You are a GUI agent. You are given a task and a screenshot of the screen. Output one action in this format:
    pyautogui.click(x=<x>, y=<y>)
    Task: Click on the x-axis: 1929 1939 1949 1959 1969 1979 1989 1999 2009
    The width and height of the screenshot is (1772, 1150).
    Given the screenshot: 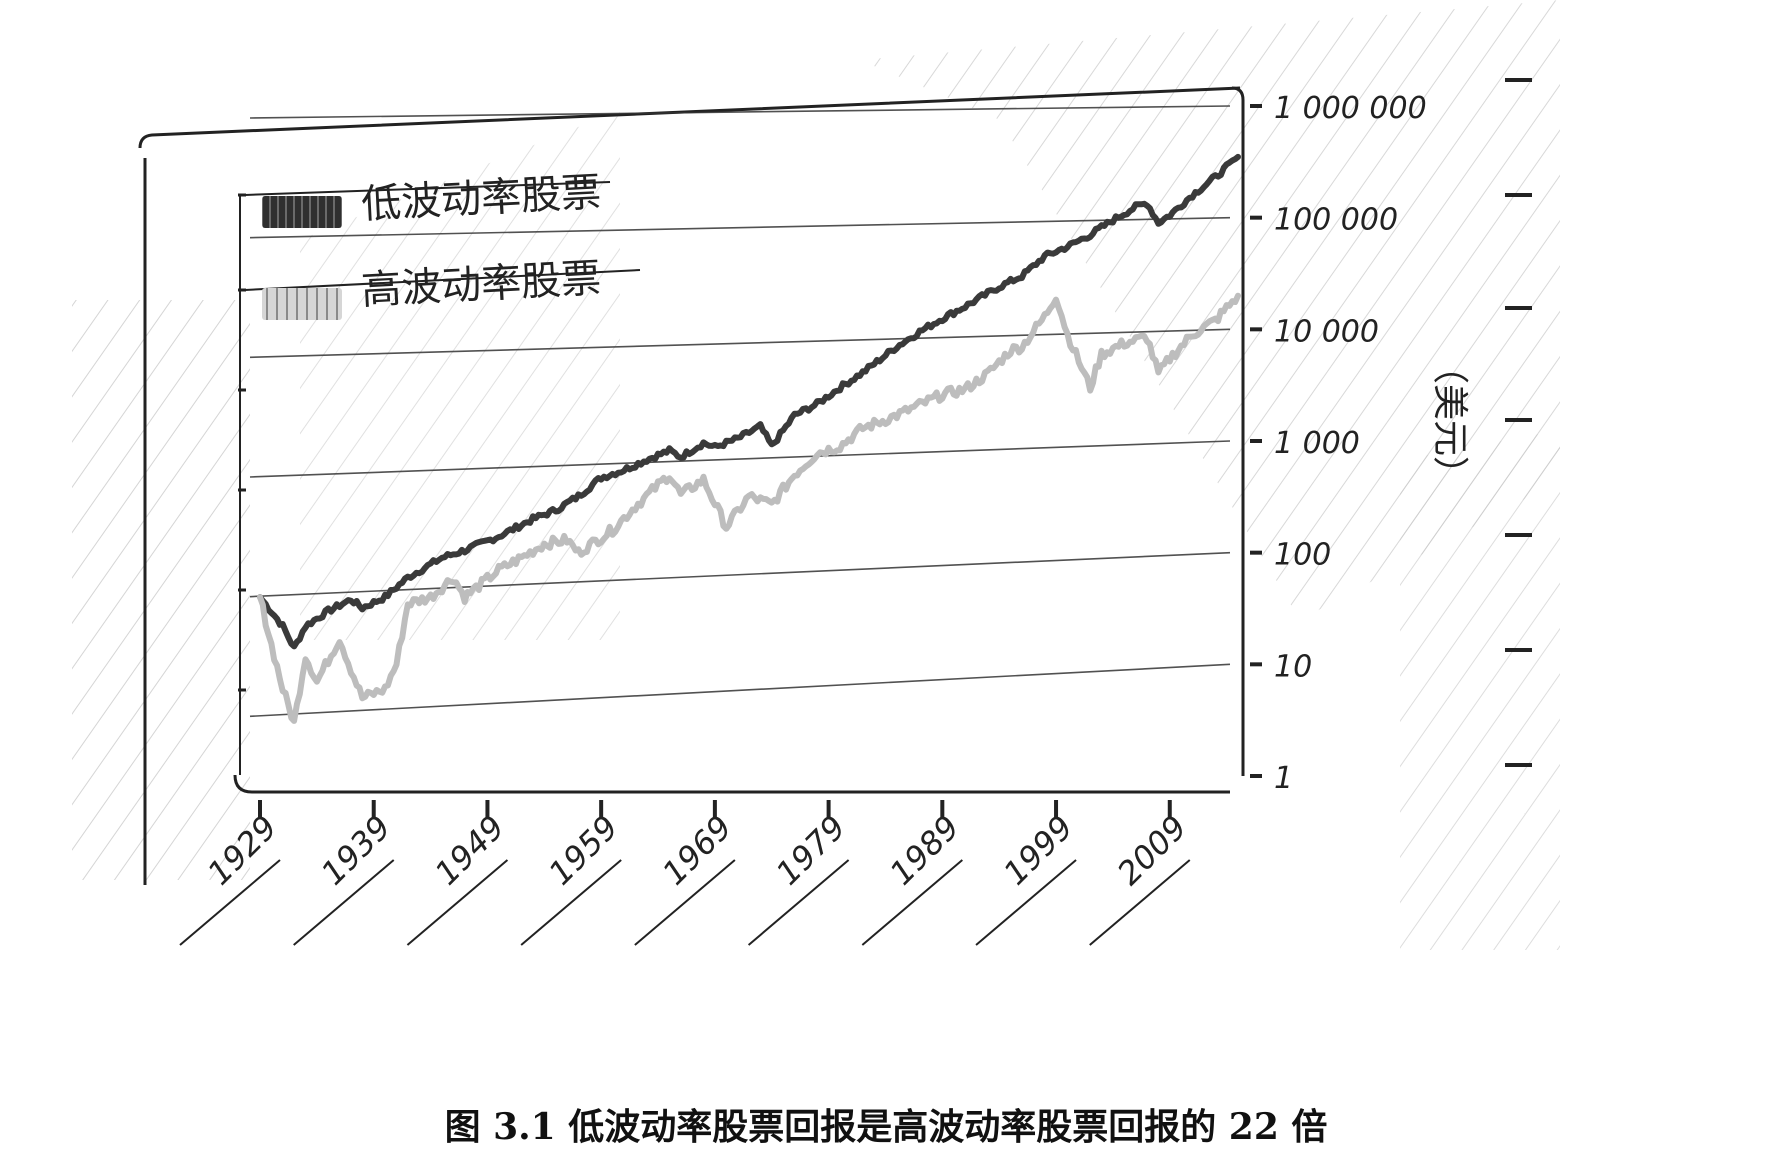 What is the action you would take?
    pyautogui.click(x=686, y=873)
    